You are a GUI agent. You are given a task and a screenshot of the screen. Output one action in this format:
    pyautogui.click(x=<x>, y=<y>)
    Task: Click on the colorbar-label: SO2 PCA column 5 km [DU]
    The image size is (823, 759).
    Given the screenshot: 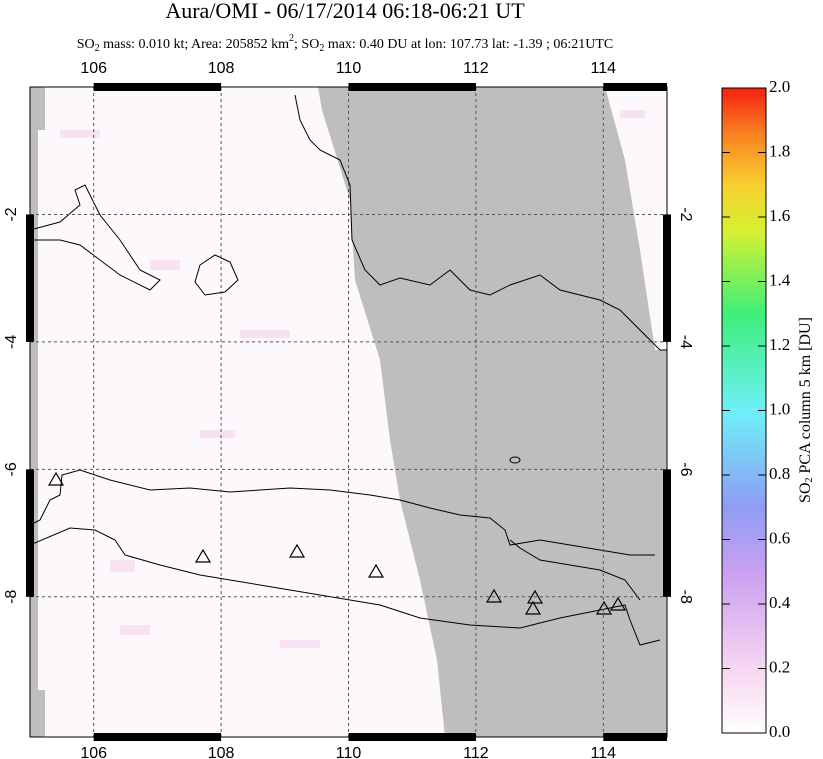 What is the action you would take?
    pyautogui.click(x=806, y=410)
    